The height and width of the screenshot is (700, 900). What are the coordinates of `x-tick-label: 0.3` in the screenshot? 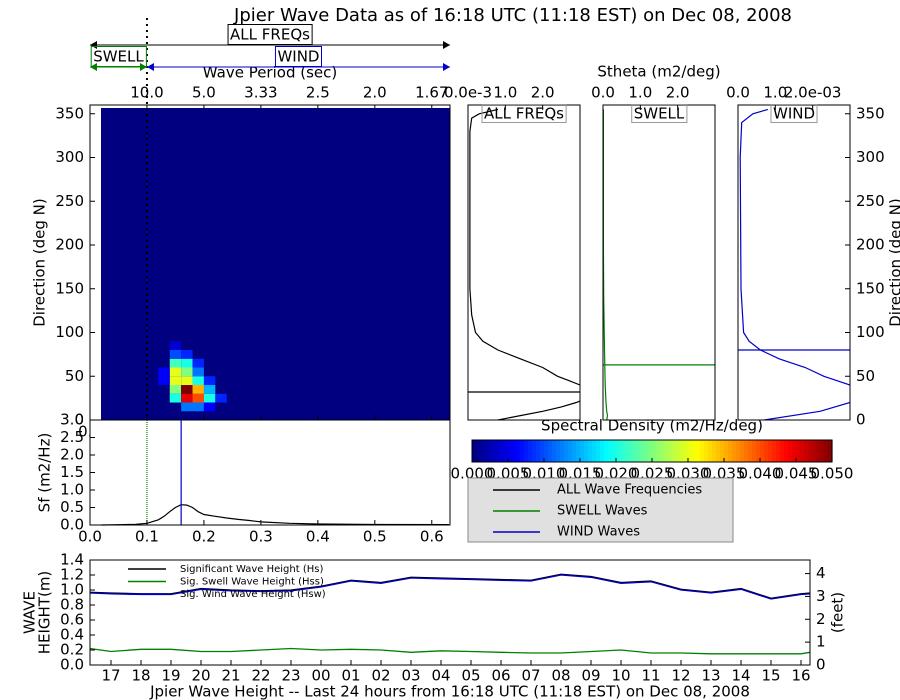 It's located at (261, 537).